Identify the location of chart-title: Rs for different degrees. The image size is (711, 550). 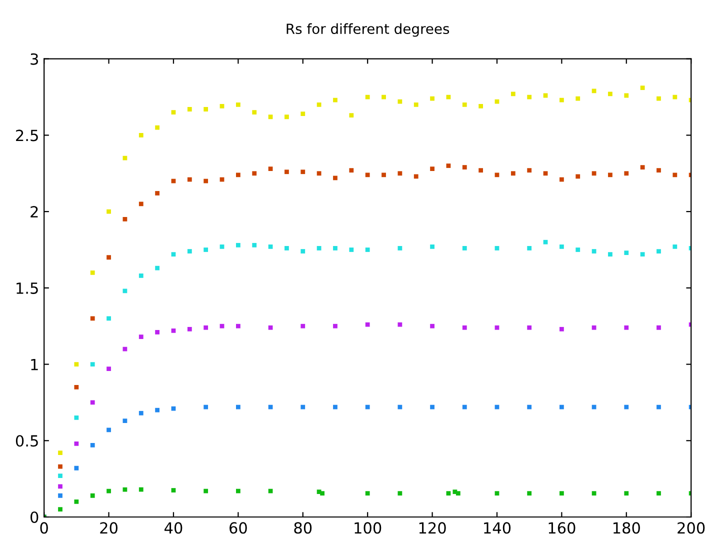
(368, 30).